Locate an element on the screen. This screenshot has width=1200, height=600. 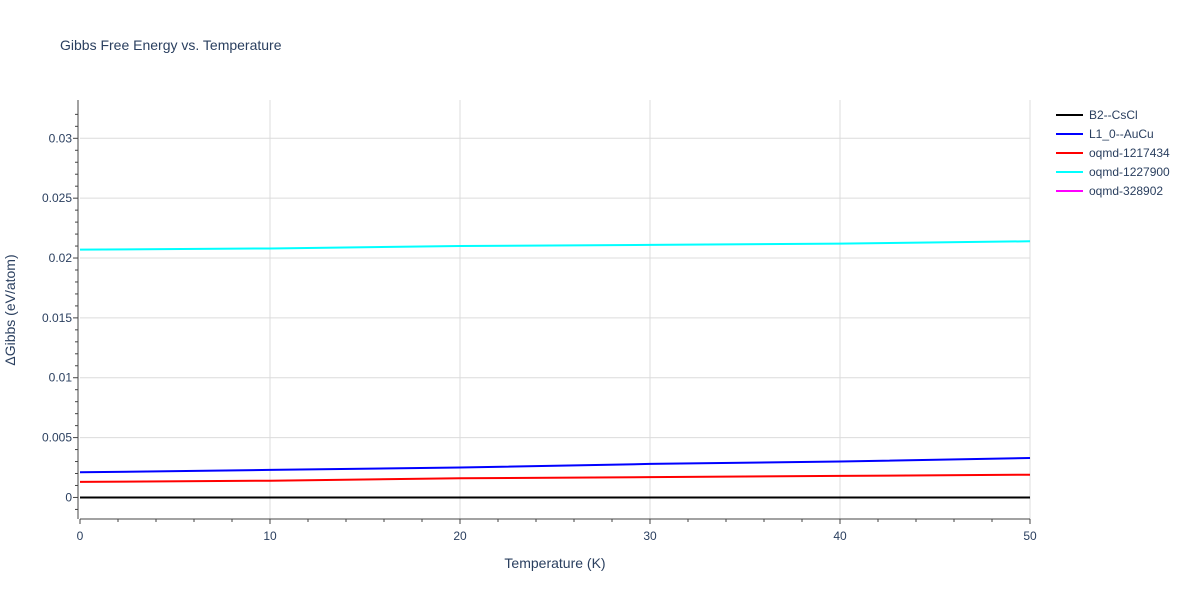
y-tick-label: 0.015 is located at coordinates (57, 318).